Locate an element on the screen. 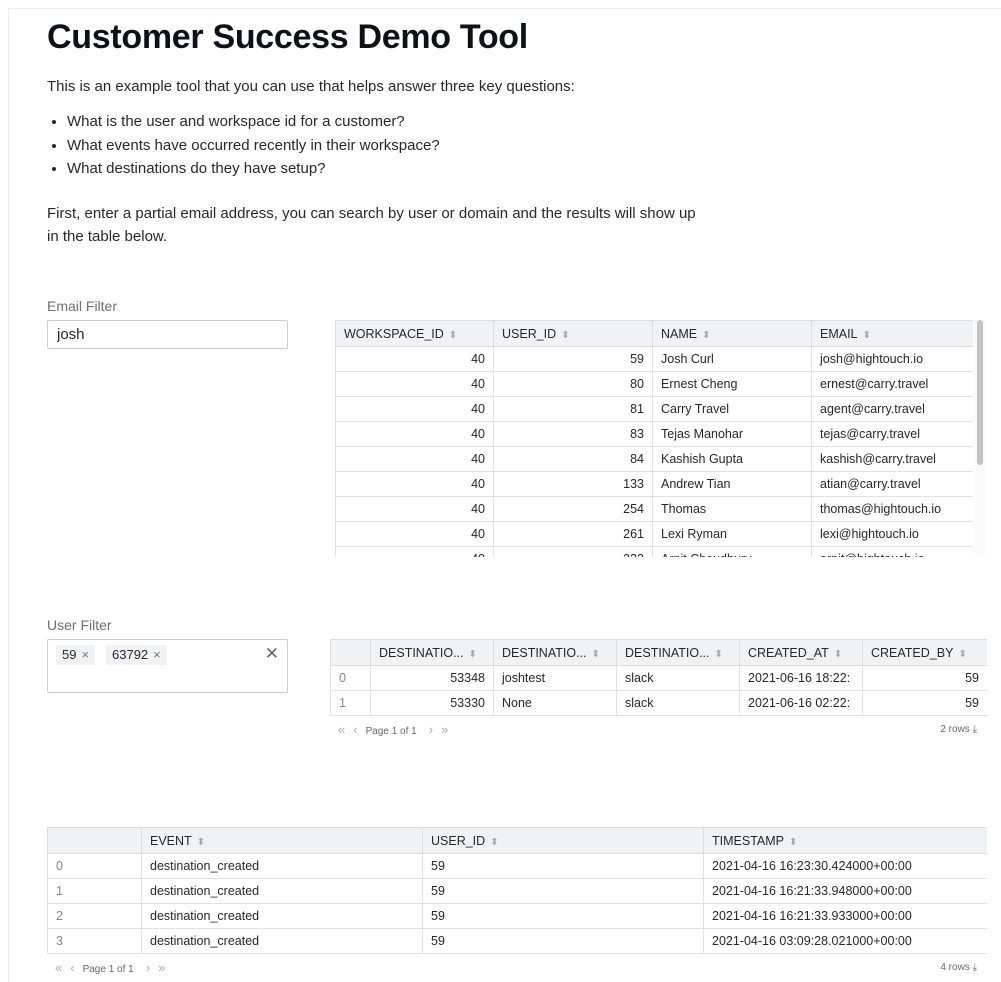  table-row: 40 80 Ernest Cheng ernest@carry.travel is located at coordinates (654, 384).